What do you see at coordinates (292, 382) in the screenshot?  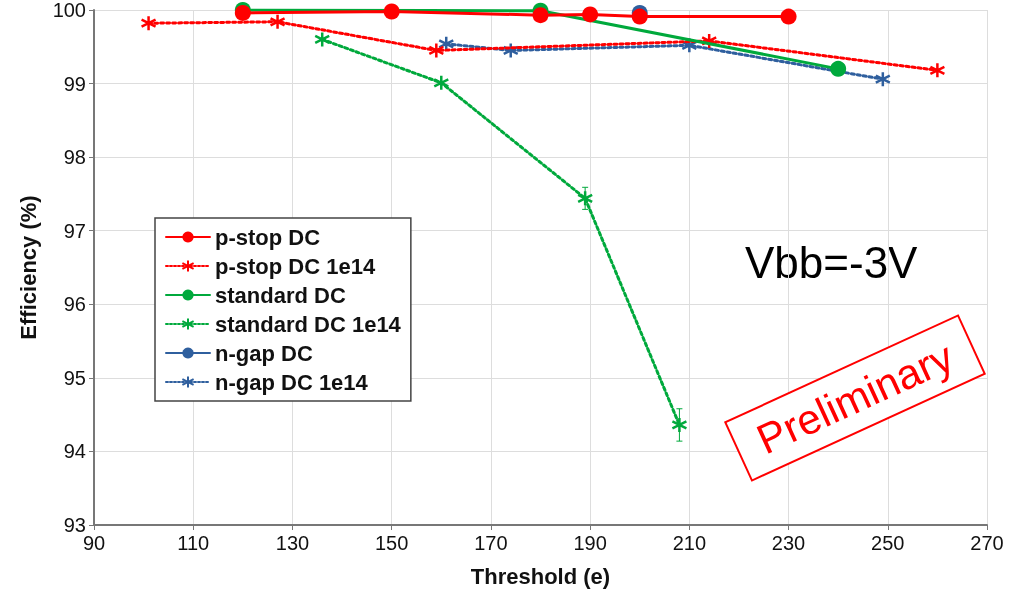 I see `legend-label: n-gap DC 1e14` at bounding box center [292, 382].